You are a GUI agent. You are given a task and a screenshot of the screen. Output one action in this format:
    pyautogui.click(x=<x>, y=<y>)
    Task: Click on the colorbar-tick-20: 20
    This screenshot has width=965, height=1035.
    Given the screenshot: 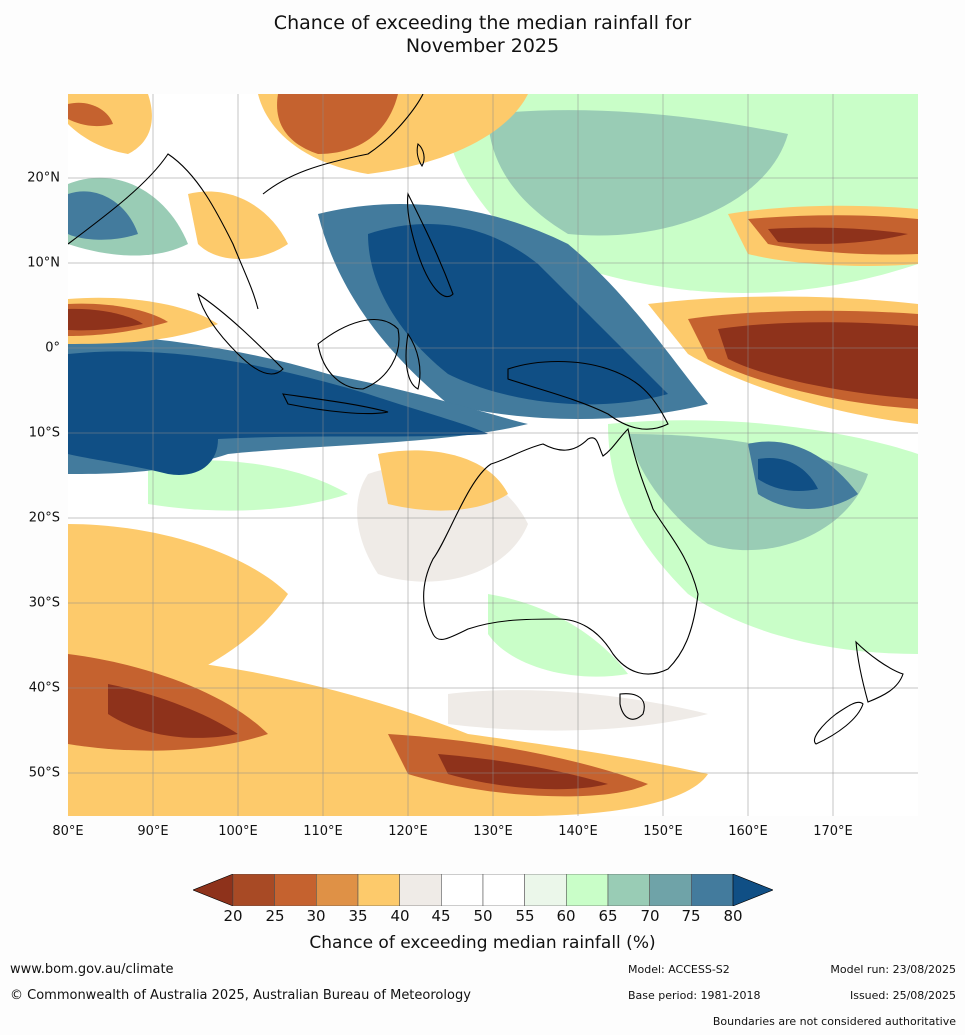 What is the action you would take?
    pyautogui.click(x=233, y=916)
    